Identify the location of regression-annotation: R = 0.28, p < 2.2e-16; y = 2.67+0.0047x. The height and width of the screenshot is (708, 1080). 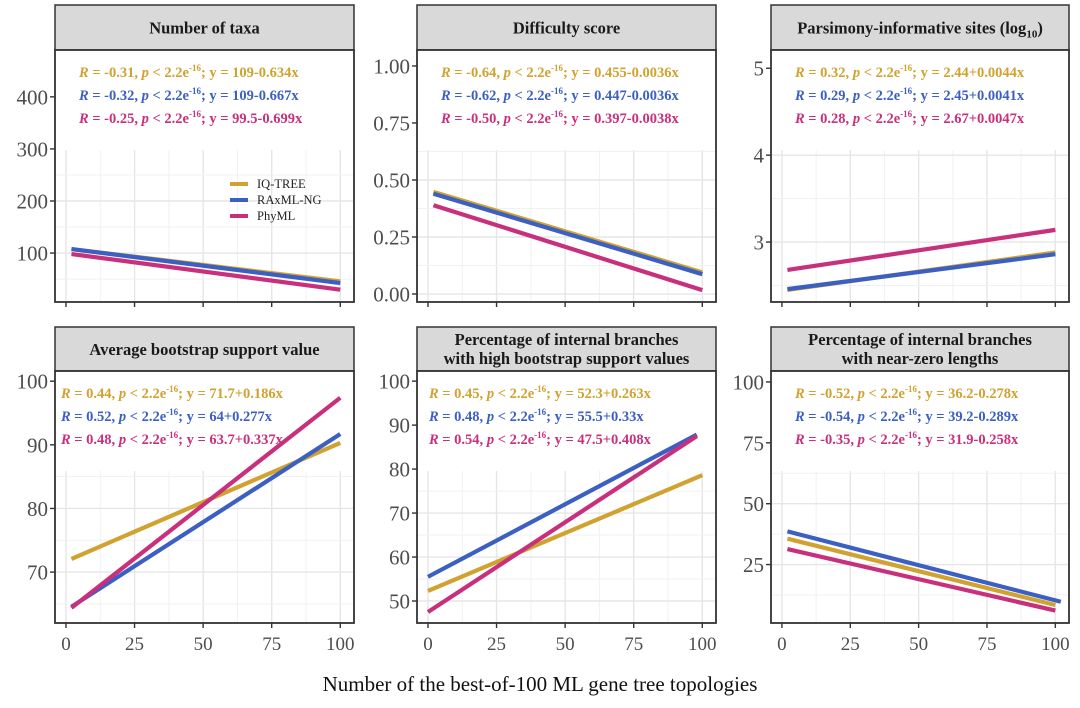
(909, 118).